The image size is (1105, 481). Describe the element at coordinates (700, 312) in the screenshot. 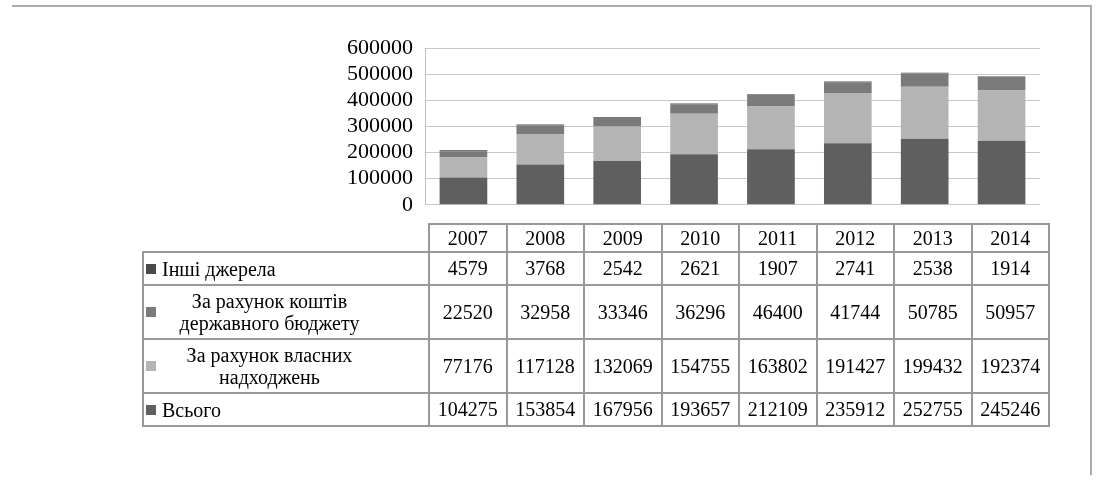

I see `data-label: 36296` at that location.